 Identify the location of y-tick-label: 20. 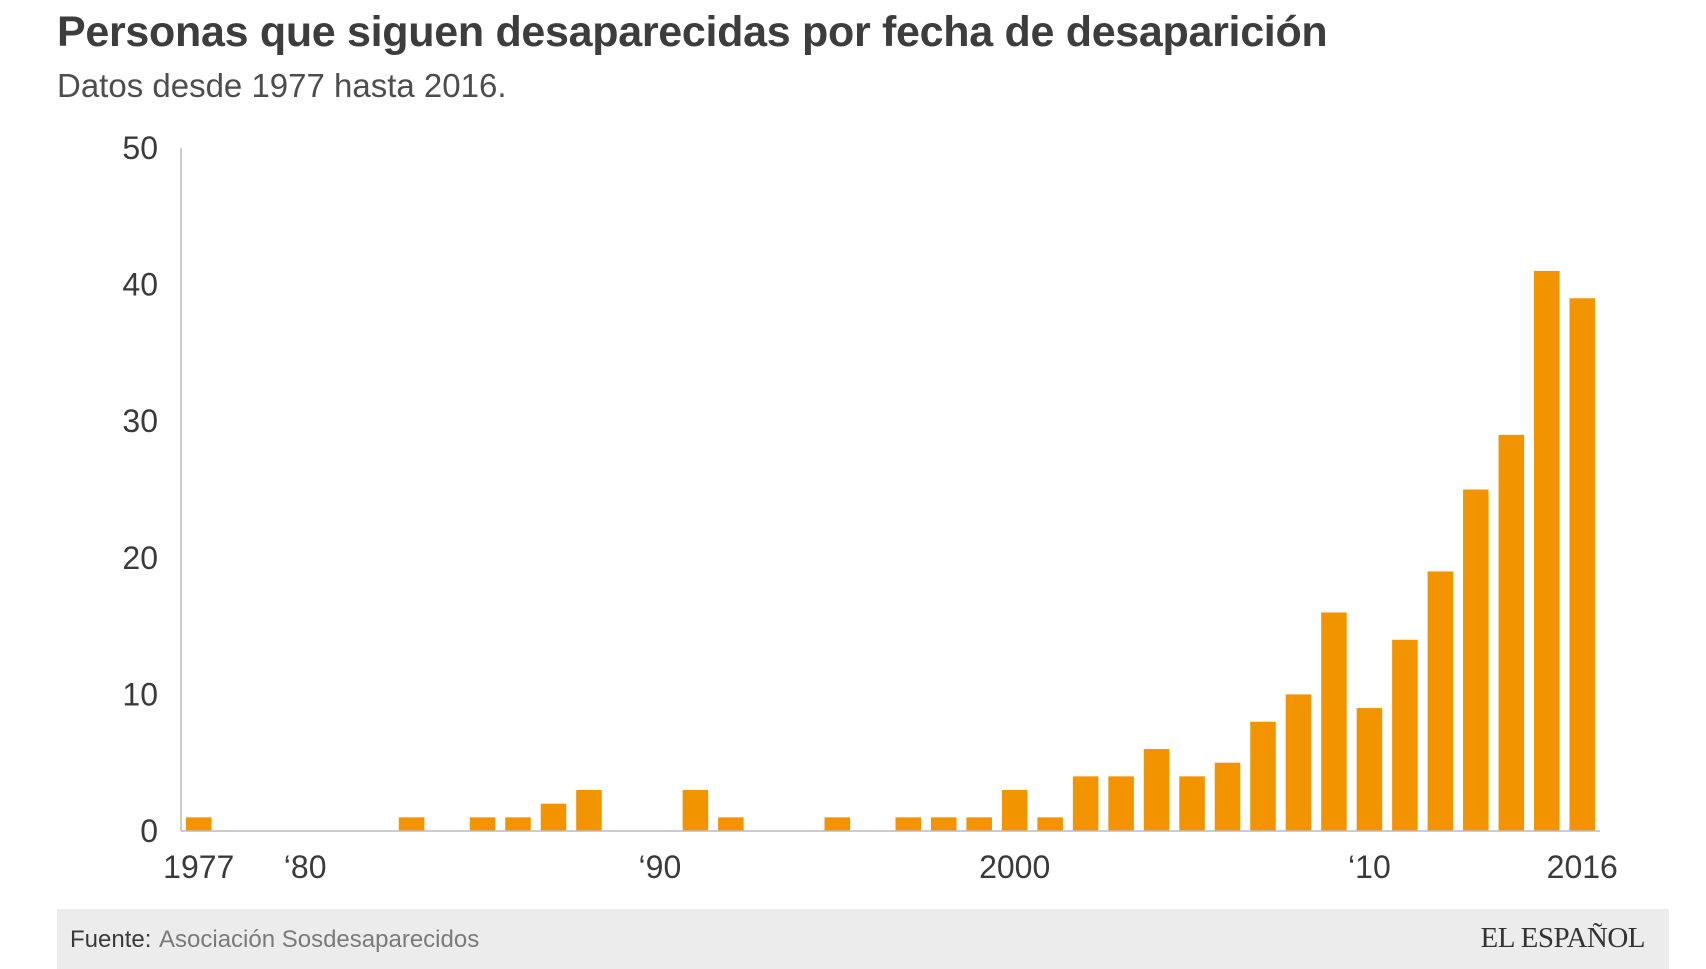
(140, 558).